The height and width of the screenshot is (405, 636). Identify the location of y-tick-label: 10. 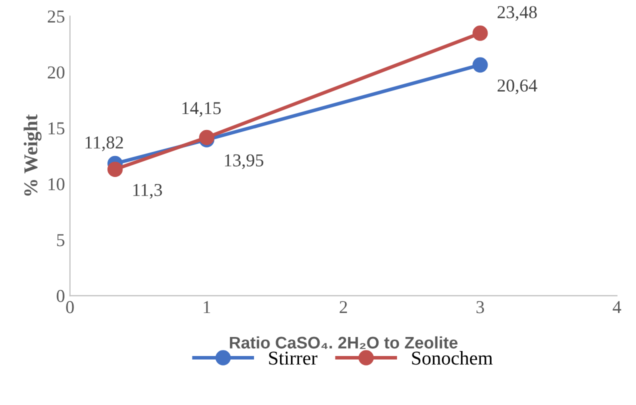
(56, 184).